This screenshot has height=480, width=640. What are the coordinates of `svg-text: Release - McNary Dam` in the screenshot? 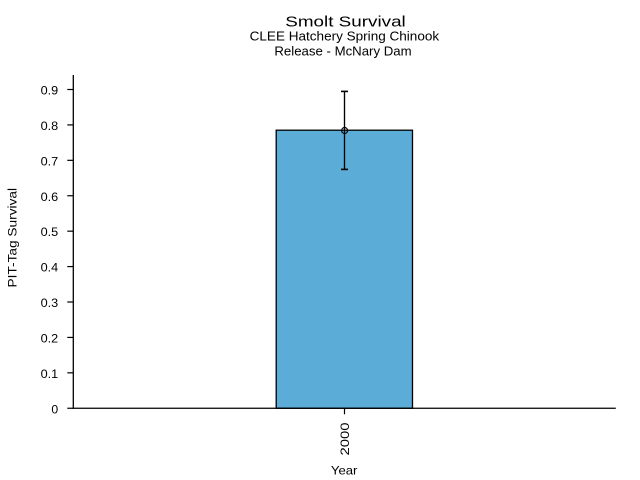 It's located at (342, 50).